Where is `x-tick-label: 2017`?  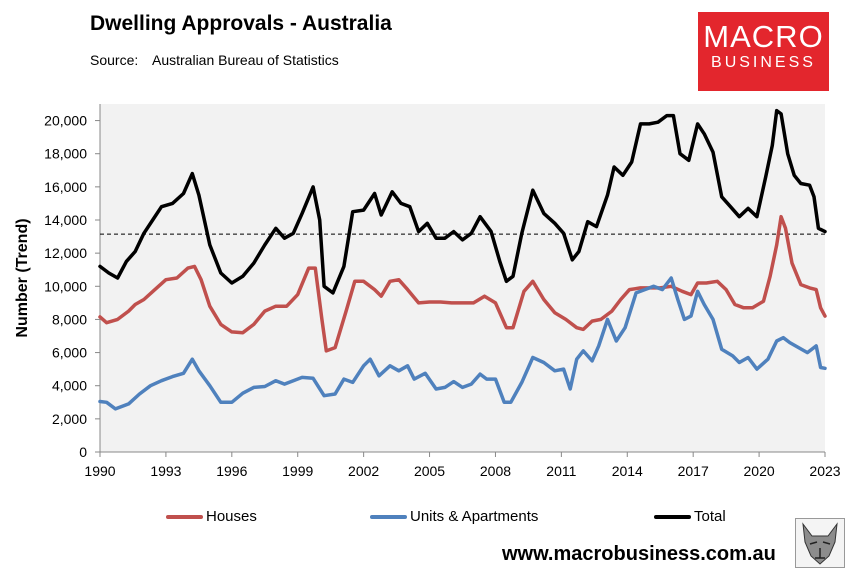 x-tick-label: 2017 is located at coordinates (693, 471).